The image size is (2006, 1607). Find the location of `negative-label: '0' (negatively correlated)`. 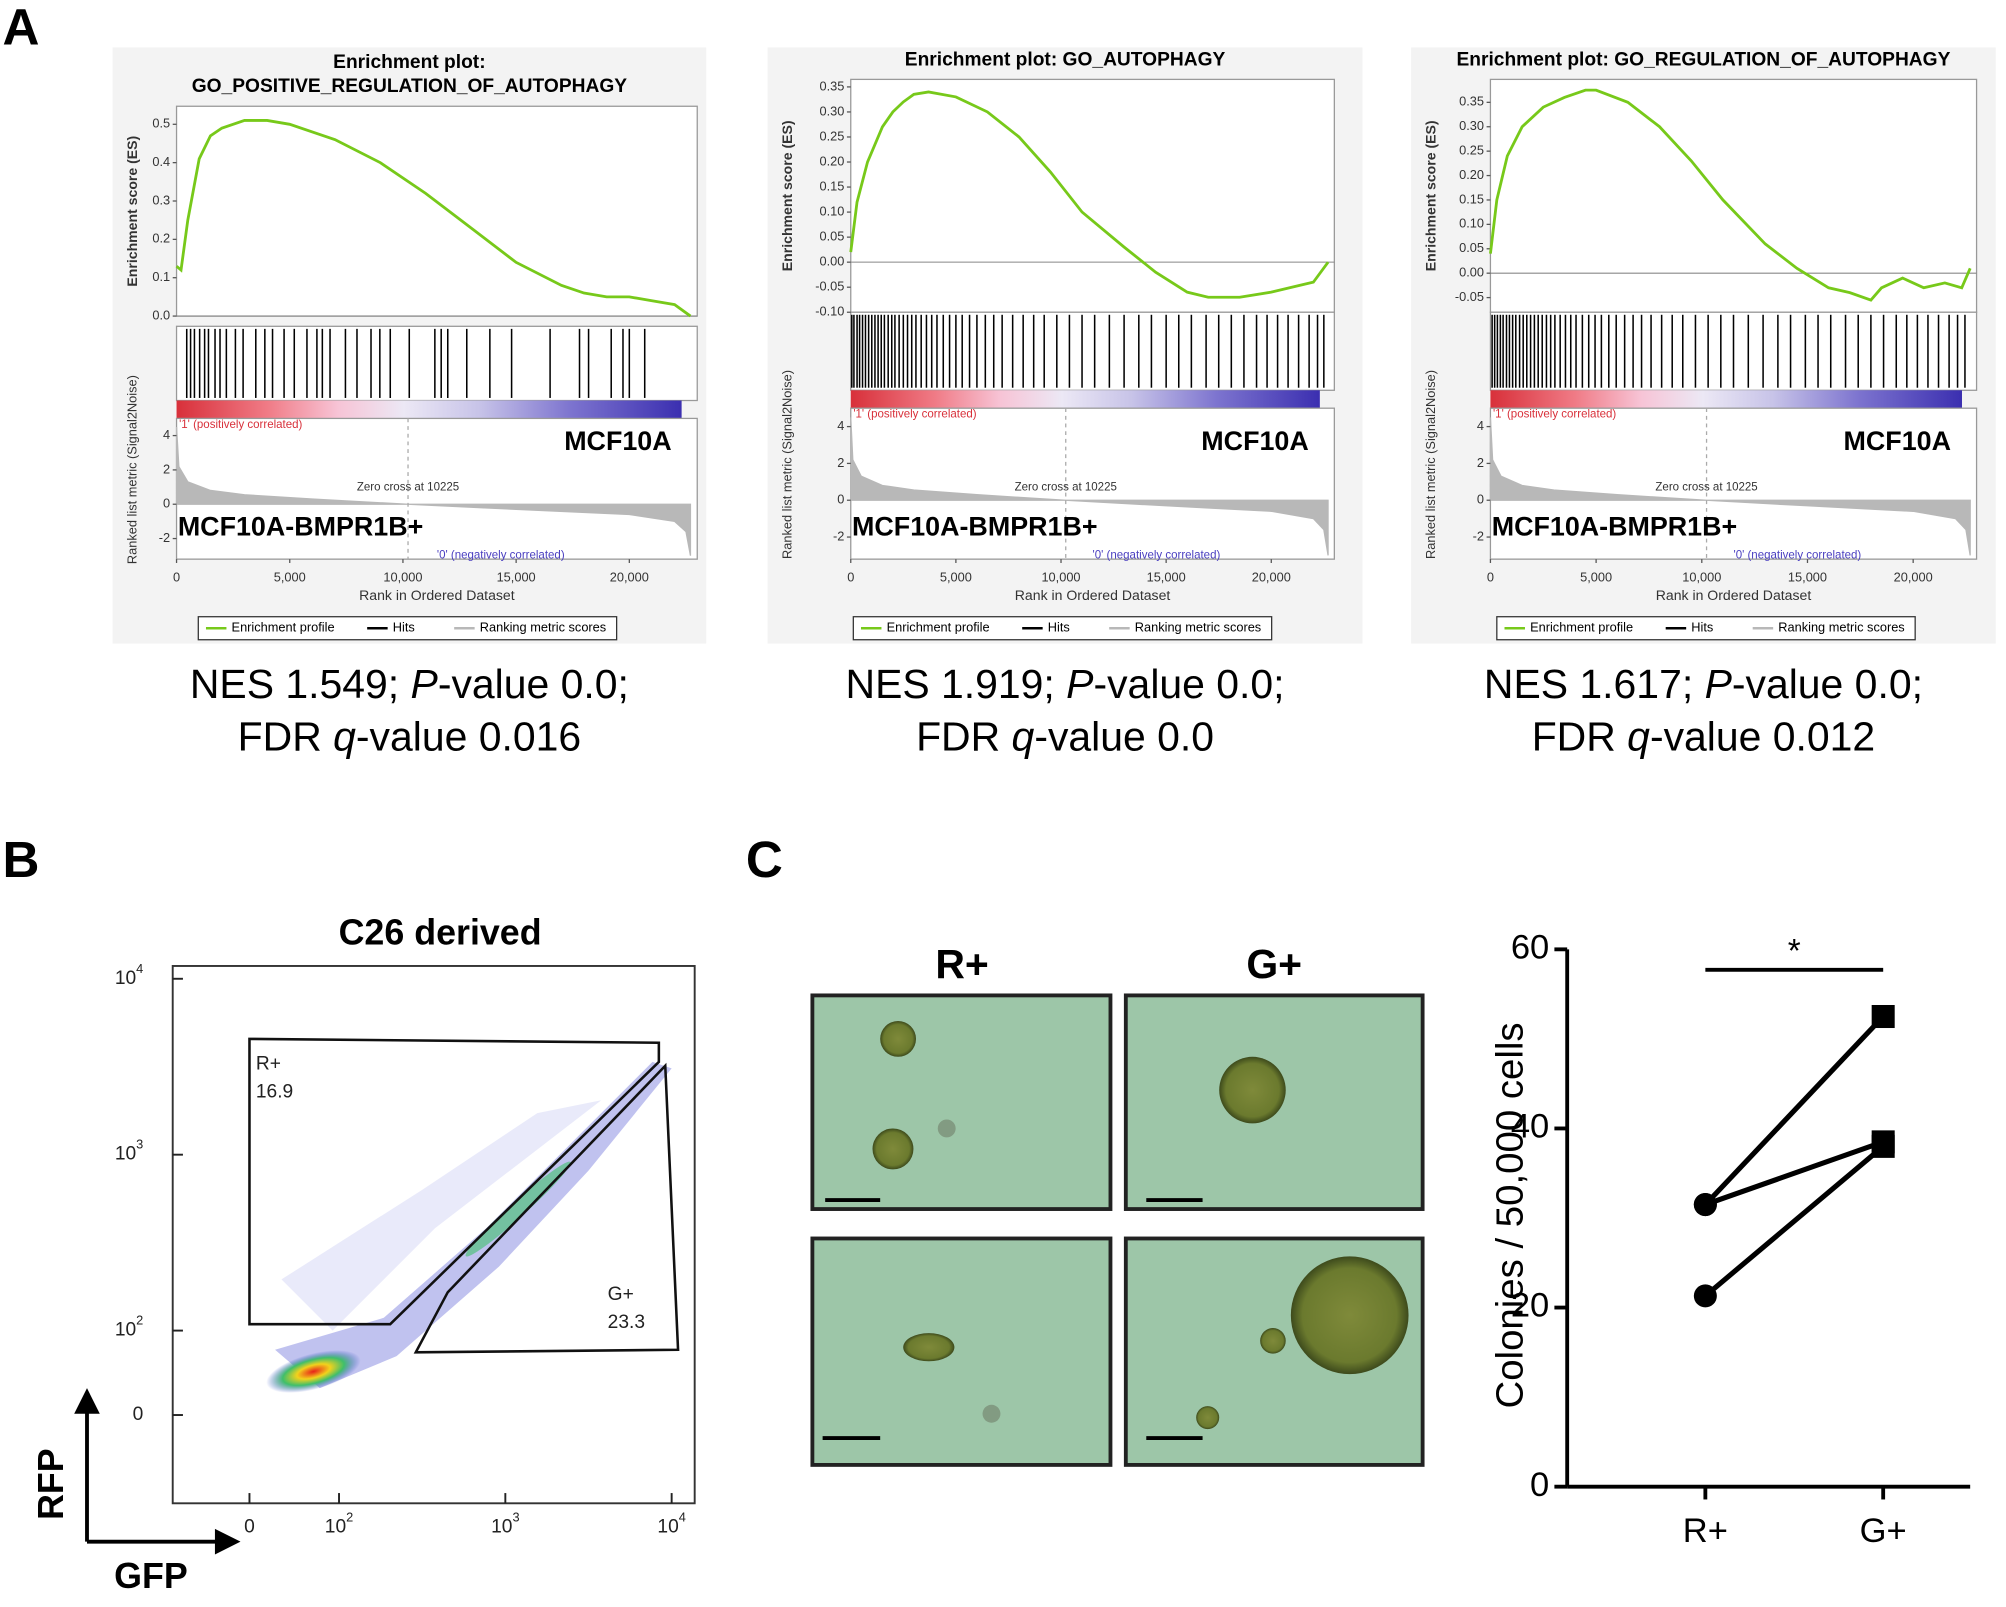

negative-label: '0' (negatively correlated) is located at coordinates (501, 555).